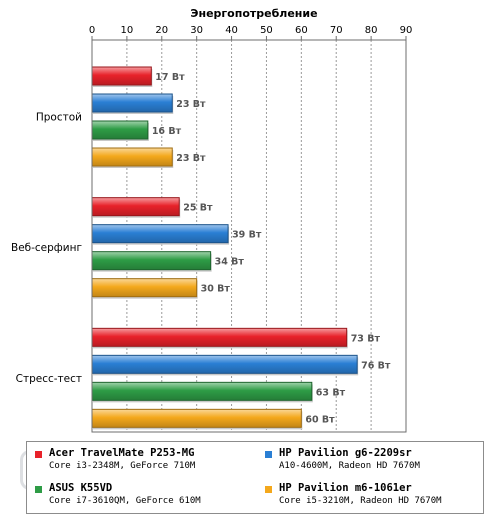 The height and width of the screenshot is (520, 490). I want to click on category-label: Веб-серфинг, so click(46, 248).